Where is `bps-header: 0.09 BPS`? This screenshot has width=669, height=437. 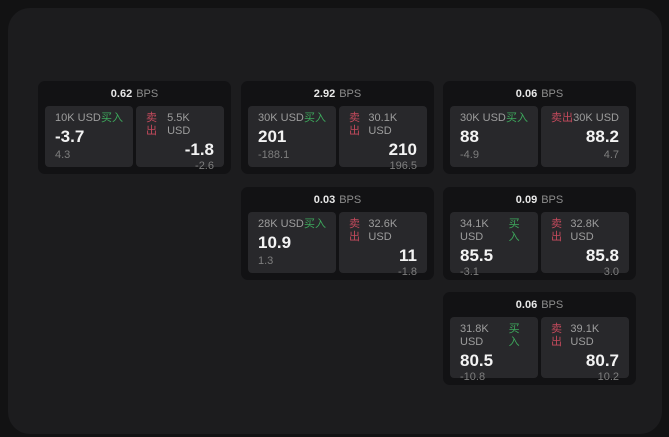 bps-header: 0.09 BPS is located at coordinates (539, 199).